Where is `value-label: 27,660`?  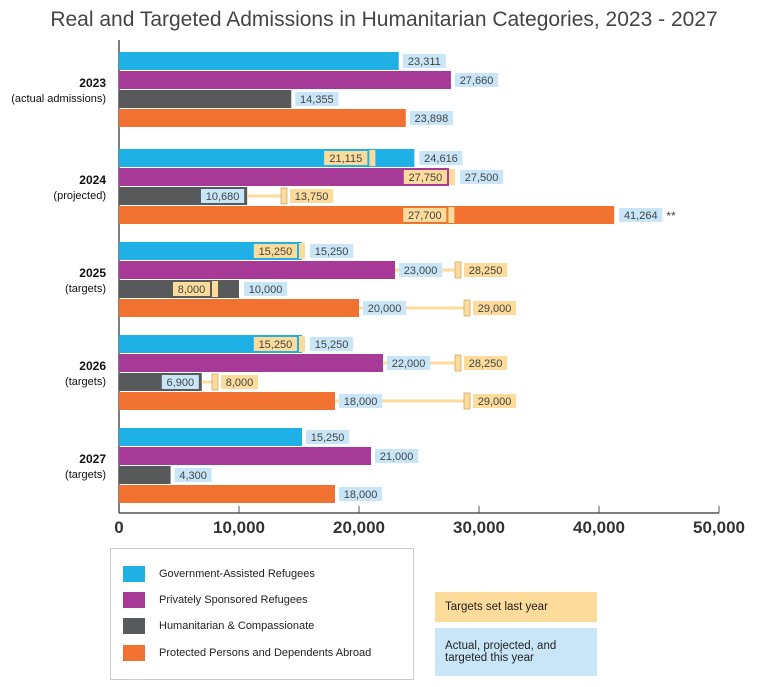 value-label: 27,660 is located at coordinates (477, 81).